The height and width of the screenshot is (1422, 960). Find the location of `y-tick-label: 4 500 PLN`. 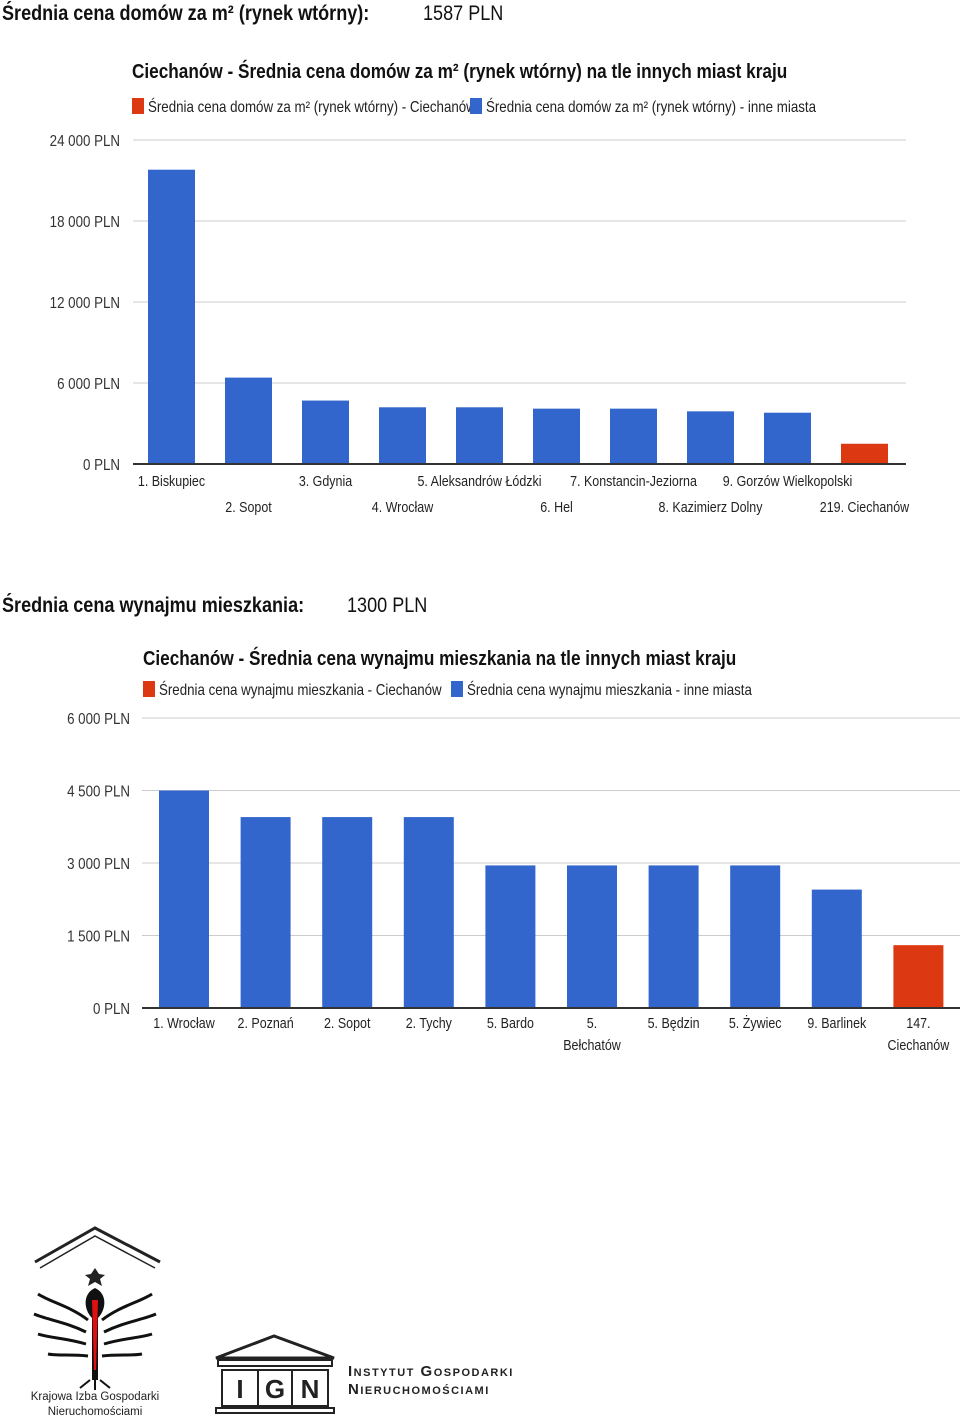

y-tick-label: 4 500 PLN is located at coordinates (98, 792).